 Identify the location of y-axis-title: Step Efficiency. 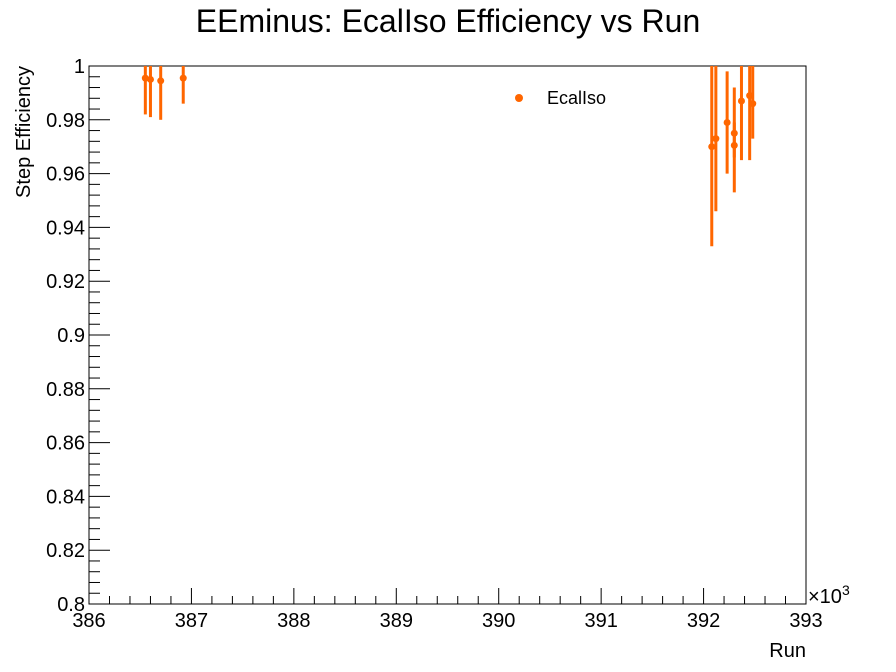
(24, 132).